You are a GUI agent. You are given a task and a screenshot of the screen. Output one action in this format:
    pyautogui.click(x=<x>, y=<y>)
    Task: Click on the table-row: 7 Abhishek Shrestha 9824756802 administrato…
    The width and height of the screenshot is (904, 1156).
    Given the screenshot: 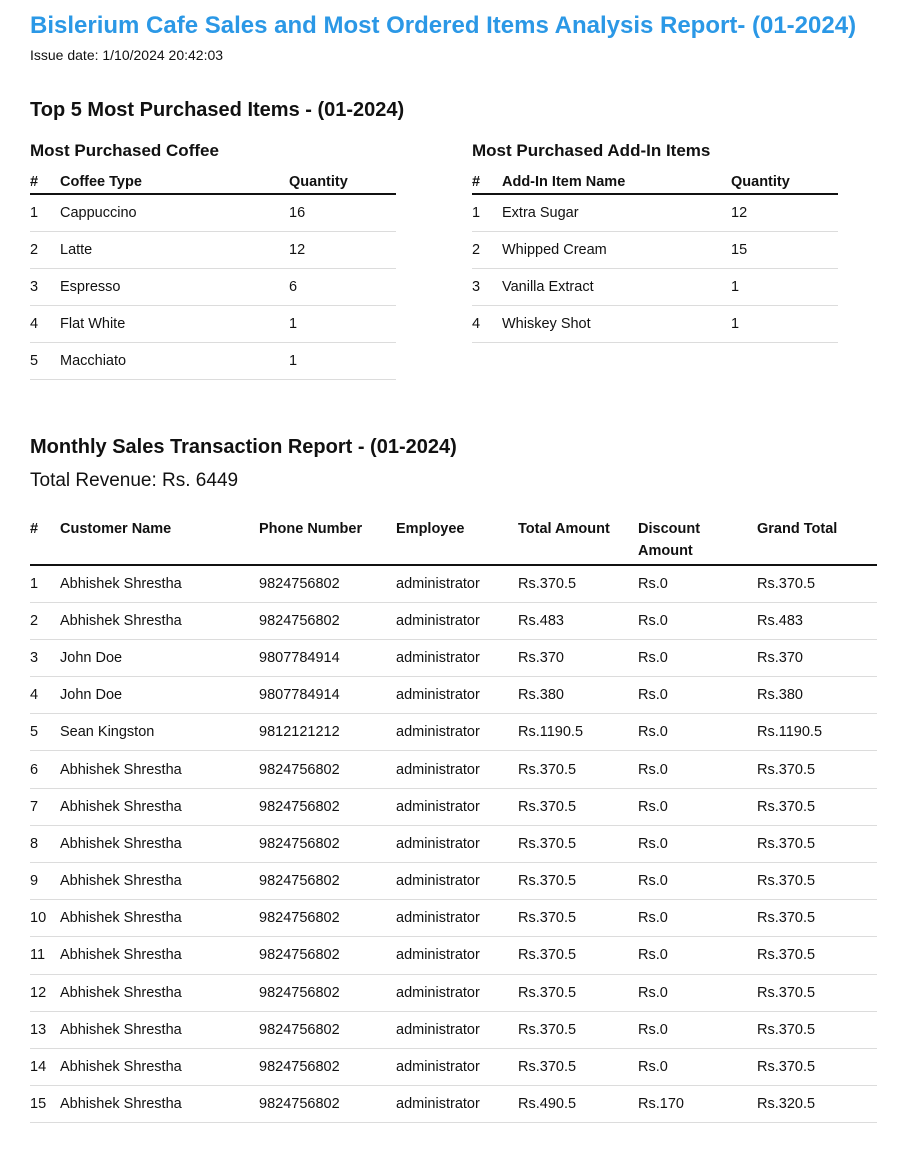 What is the action you would take?
    pyautogui.click(x=453, y=807)
    